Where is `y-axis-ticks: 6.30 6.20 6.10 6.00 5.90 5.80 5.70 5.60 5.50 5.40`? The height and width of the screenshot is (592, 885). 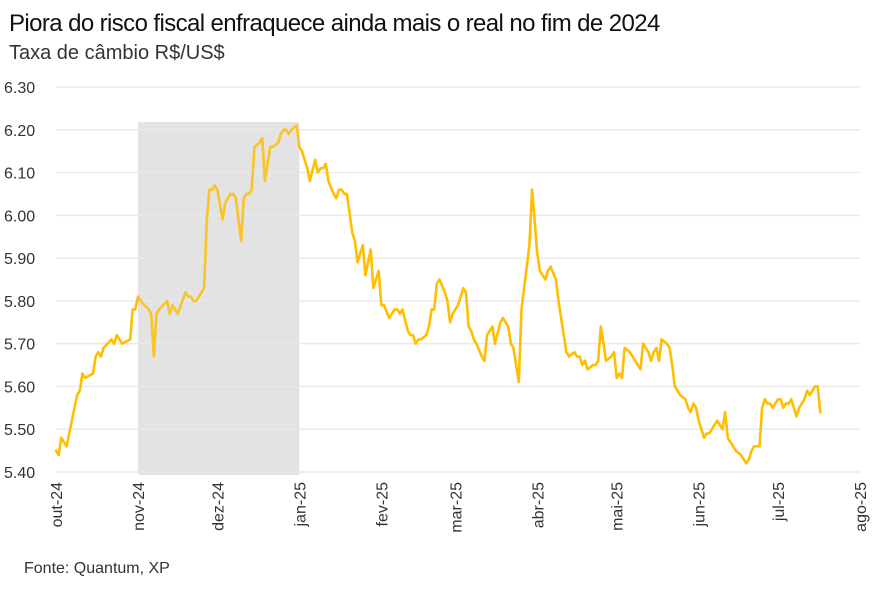
y-axis-ticks: 6.30 6.20 6.10 6.00 5.90 5.80 5.70 5.60 5.50 5.40 is located at coordinates (19, 281).